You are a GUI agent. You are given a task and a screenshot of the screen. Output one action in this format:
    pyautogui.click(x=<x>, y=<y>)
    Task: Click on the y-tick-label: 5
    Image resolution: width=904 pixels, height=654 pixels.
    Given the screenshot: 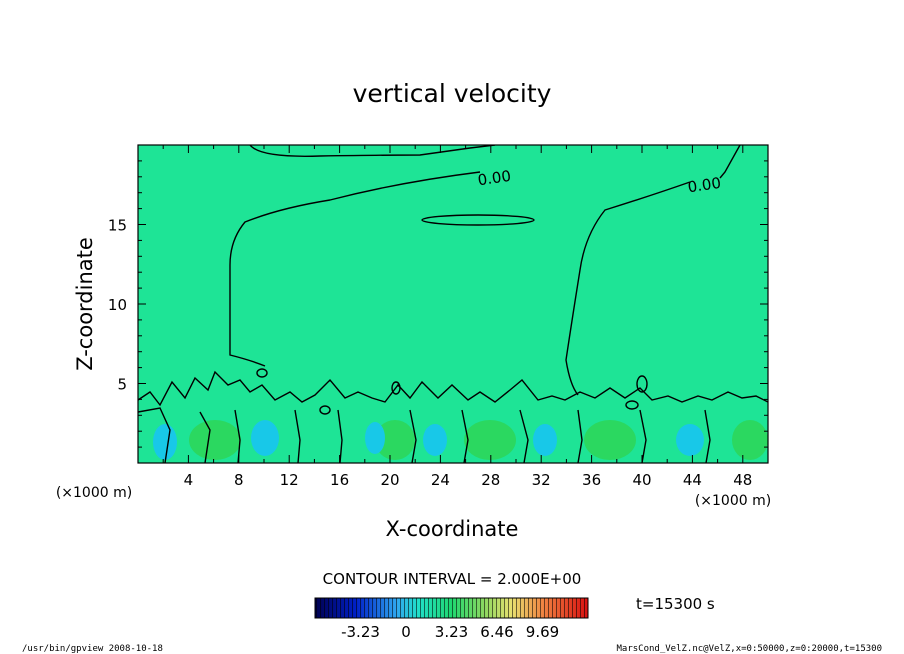 What is the action you would take?
    pyautogui.click(x=122, y=385)
    